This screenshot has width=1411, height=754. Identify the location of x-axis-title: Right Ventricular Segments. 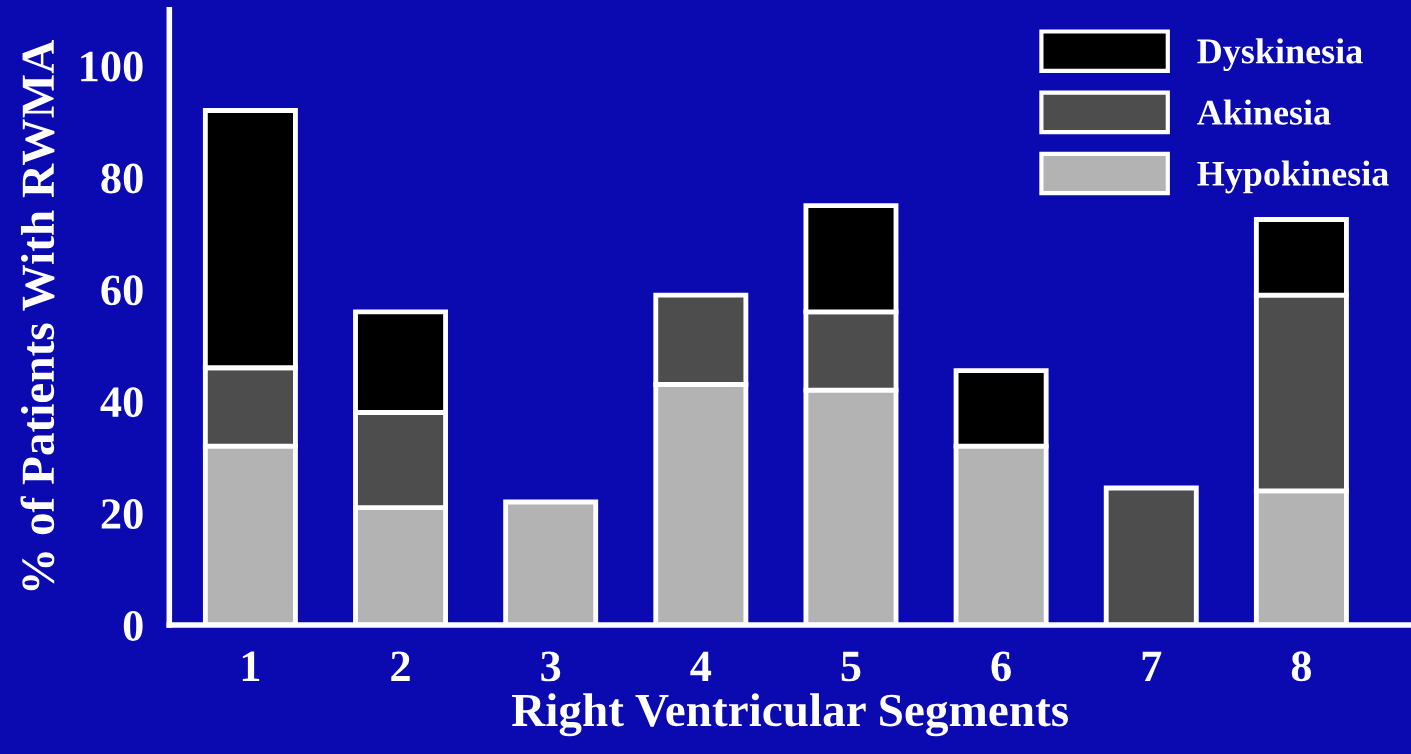
(790, 715).